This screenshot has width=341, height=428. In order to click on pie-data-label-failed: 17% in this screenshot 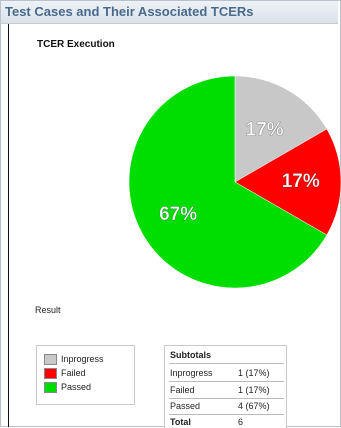, I will do `click(301, 181)`.